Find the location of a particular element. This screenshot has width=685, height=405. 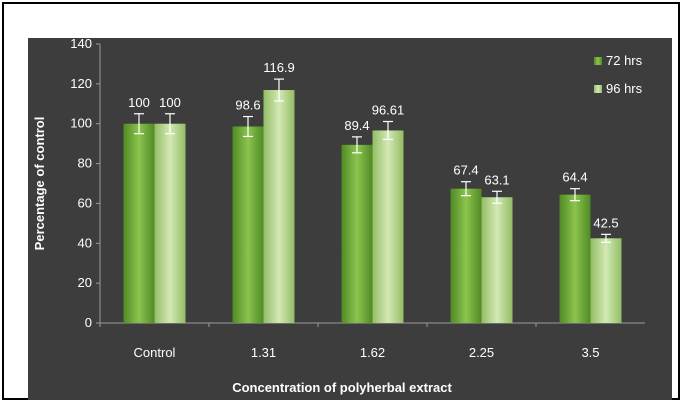

y-tick-label: 0 is located at coordinates (88, 322).